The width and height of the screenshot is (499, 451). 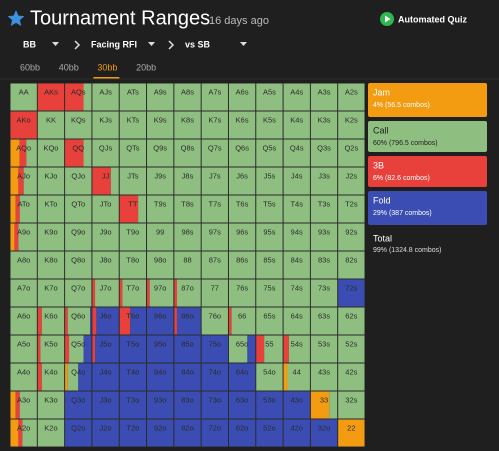 What do you see at coordinates (160, 259) in the screenshot?
I see `hand-label: 98o` at bounding box center [160, 259].